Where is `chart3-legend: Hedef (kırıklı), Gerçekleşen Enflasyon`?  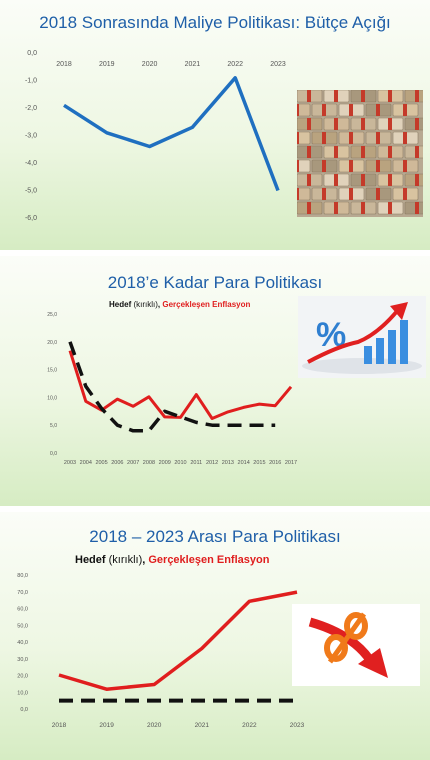
chart3-legend: Hedef (kırıklı), Gerçekleşen Enflasyon is located at coordinates (172, 560).